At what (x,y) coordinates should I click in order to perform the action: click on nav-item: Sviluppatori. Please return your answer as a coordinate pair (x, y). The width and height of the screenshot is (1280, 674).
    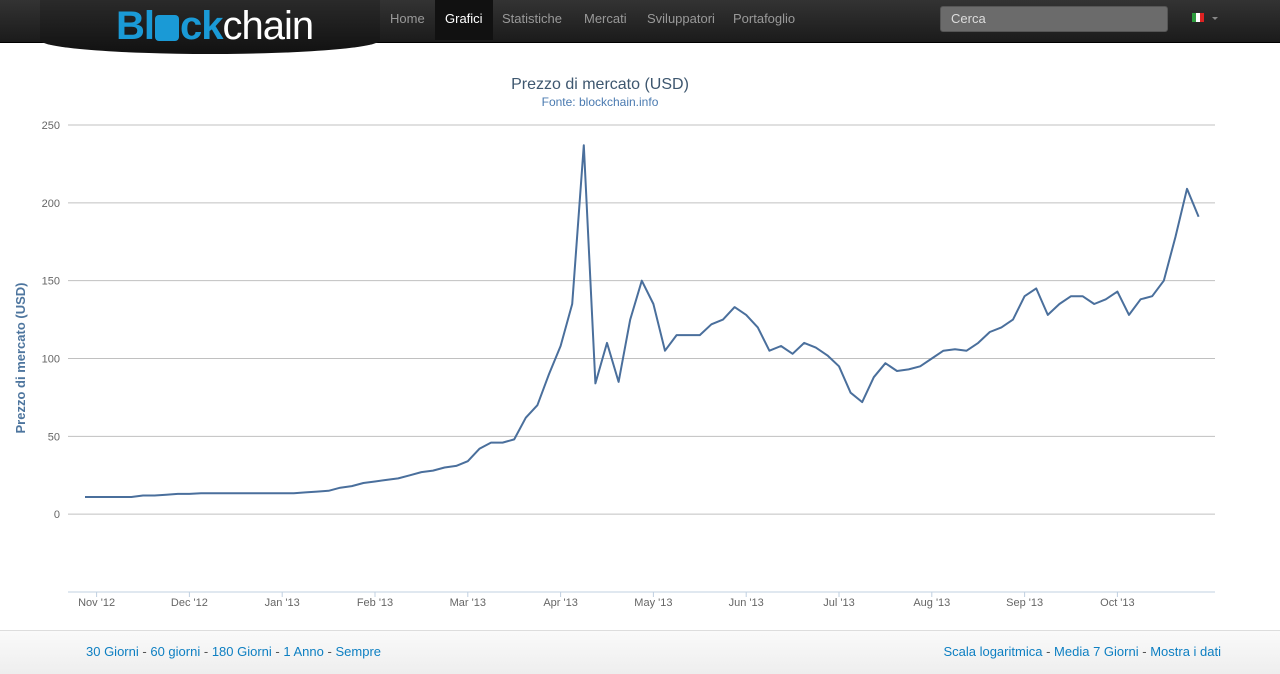
    Looking at the image, I should click on (681, 18).